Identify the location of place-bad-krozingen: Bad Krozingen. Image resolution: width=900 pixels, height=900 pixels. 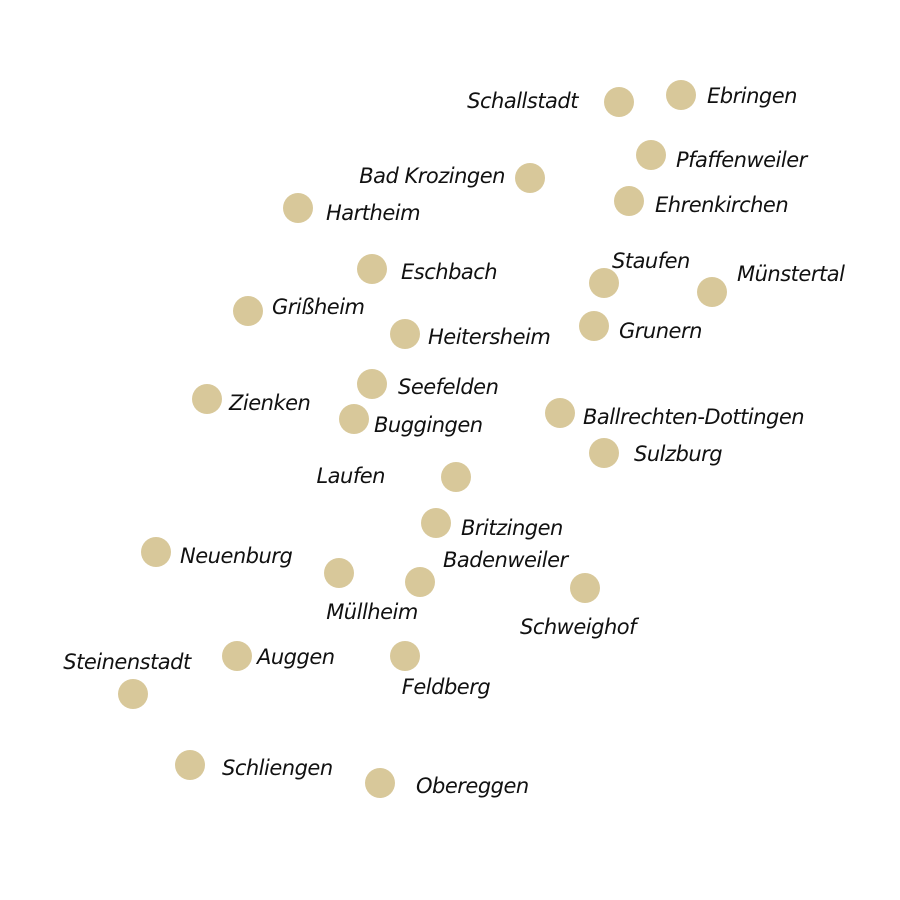
(452, 178).